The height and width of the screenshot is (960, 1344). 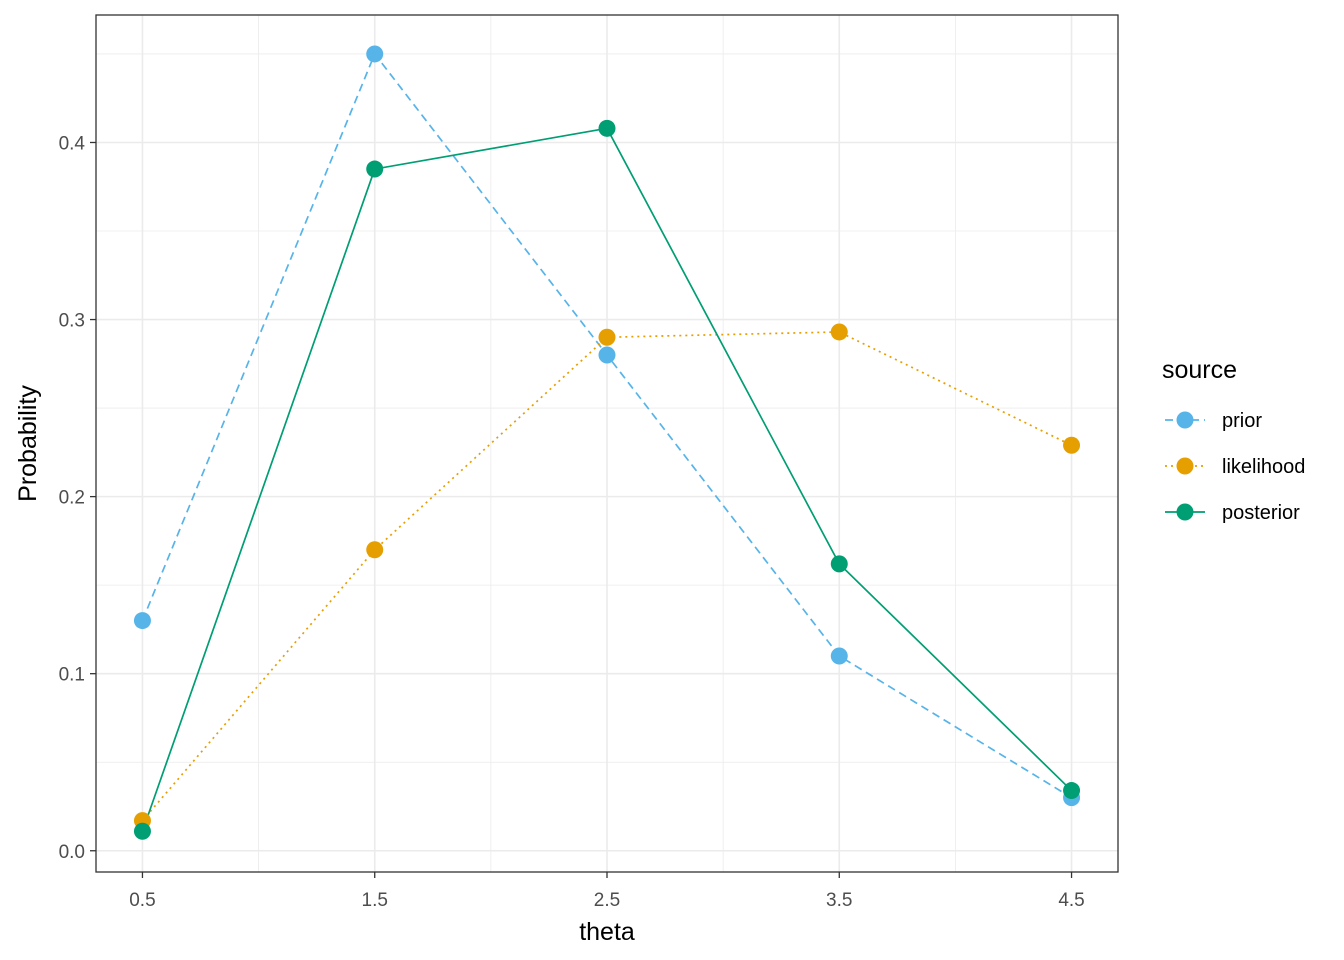 I want to click on x-tick-label: 1.5, so click(x=375, y=900).